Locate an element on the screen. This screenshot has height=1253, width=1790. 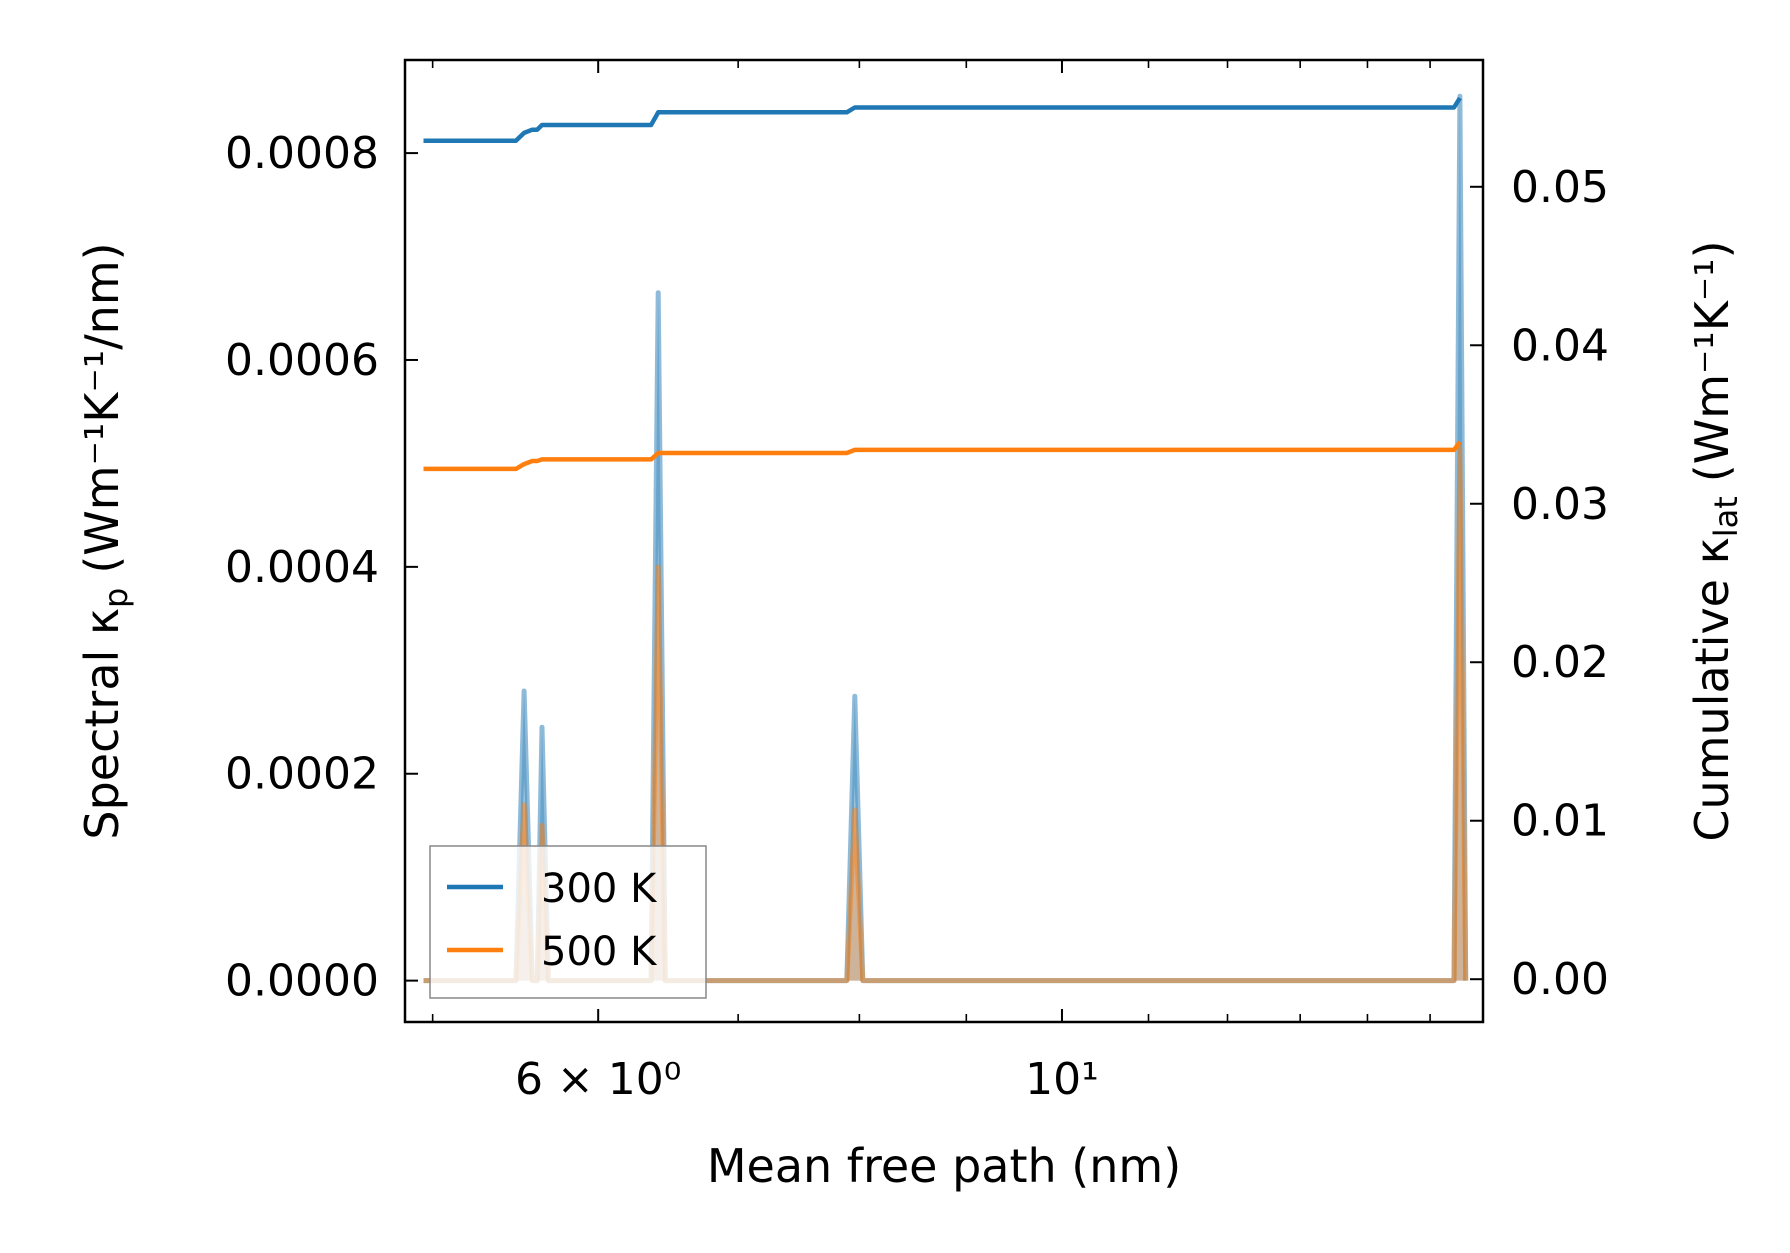
y-left-label-sub: p is located at coordinates (116, 598).